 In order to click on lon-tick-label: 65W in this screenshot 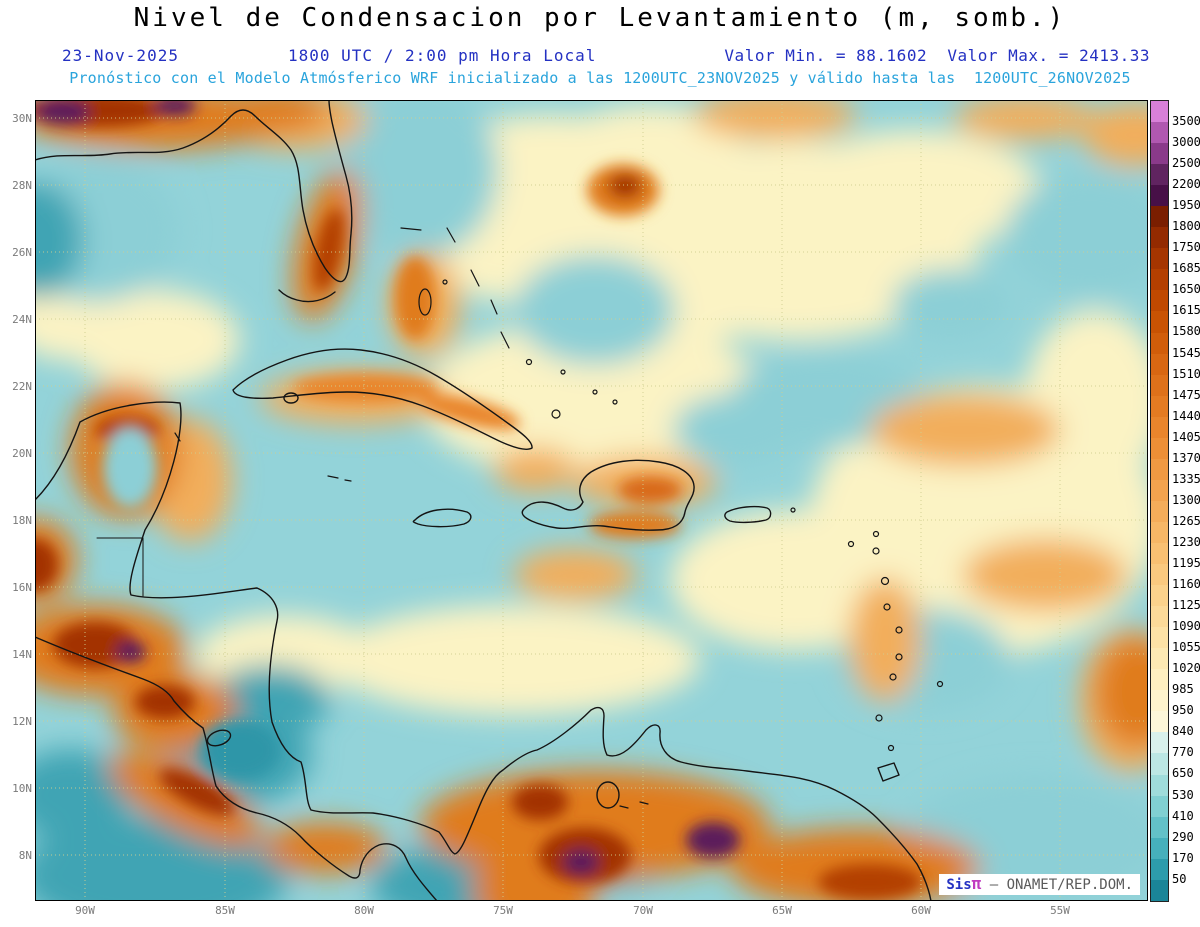, I will do `click(782, 910)`.